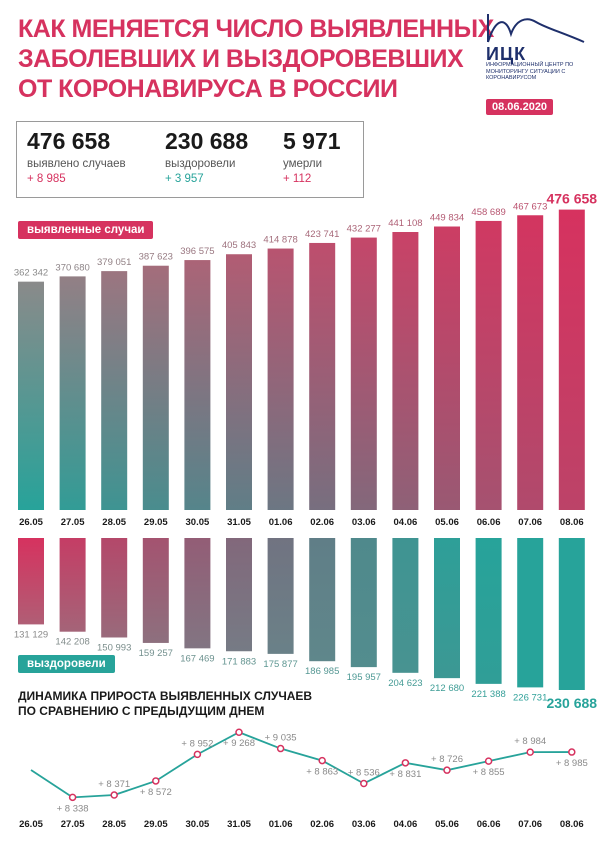 Image resolution: width=600 pixels, height=846 pixels. I want to click on recovered-value-label: 195 957, so click(364, 677).